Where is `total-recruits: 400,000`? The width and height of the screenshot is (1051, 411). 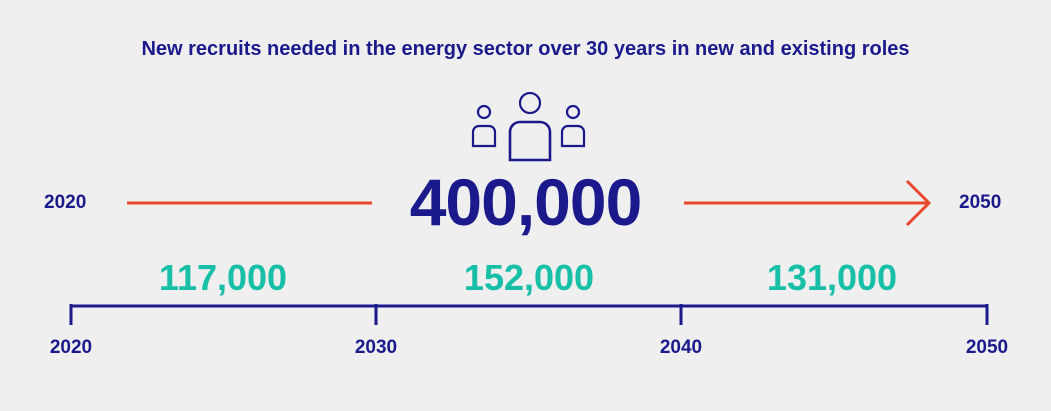
total-recruits: 400,000 is located at coordinates (526, 202).